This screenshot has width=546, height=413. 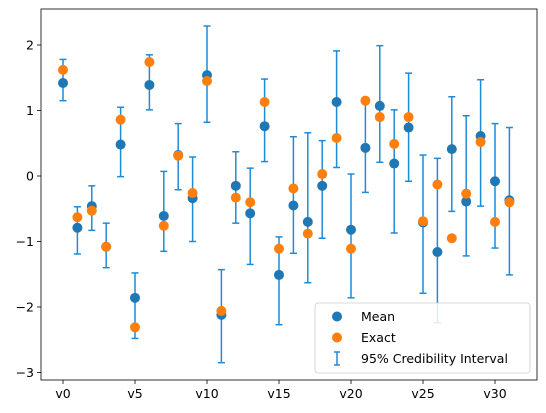 I want to click on exact-point-v21, so click(x=365, y=100).